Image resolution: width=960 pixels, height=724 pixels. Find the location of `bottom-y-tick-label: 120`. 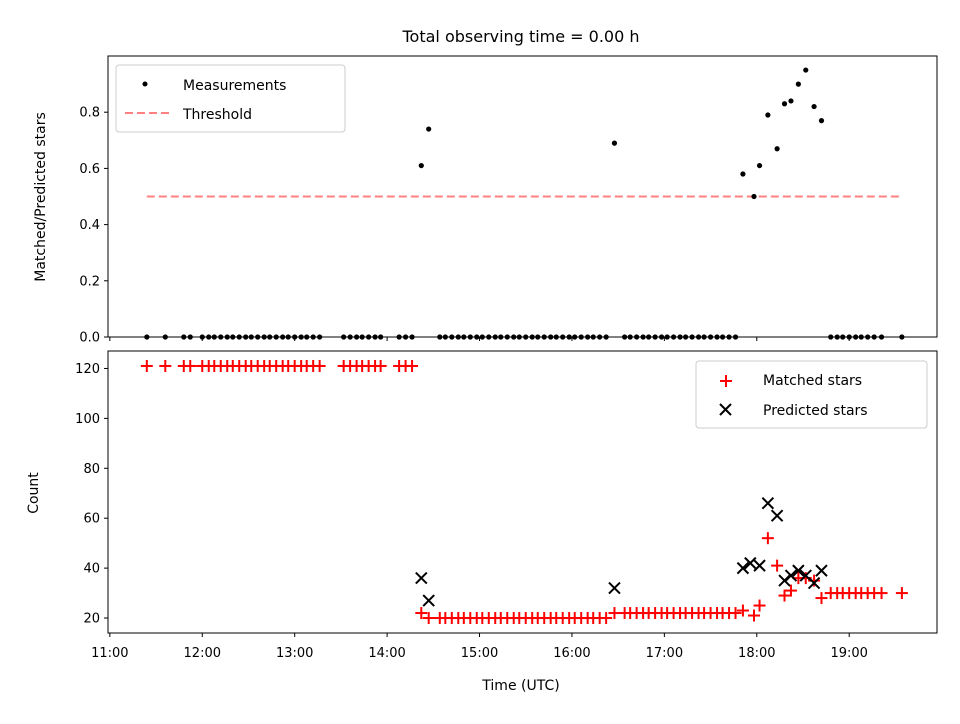

bottom-y-tick-label: 120 is located at coordinates (87, 369).